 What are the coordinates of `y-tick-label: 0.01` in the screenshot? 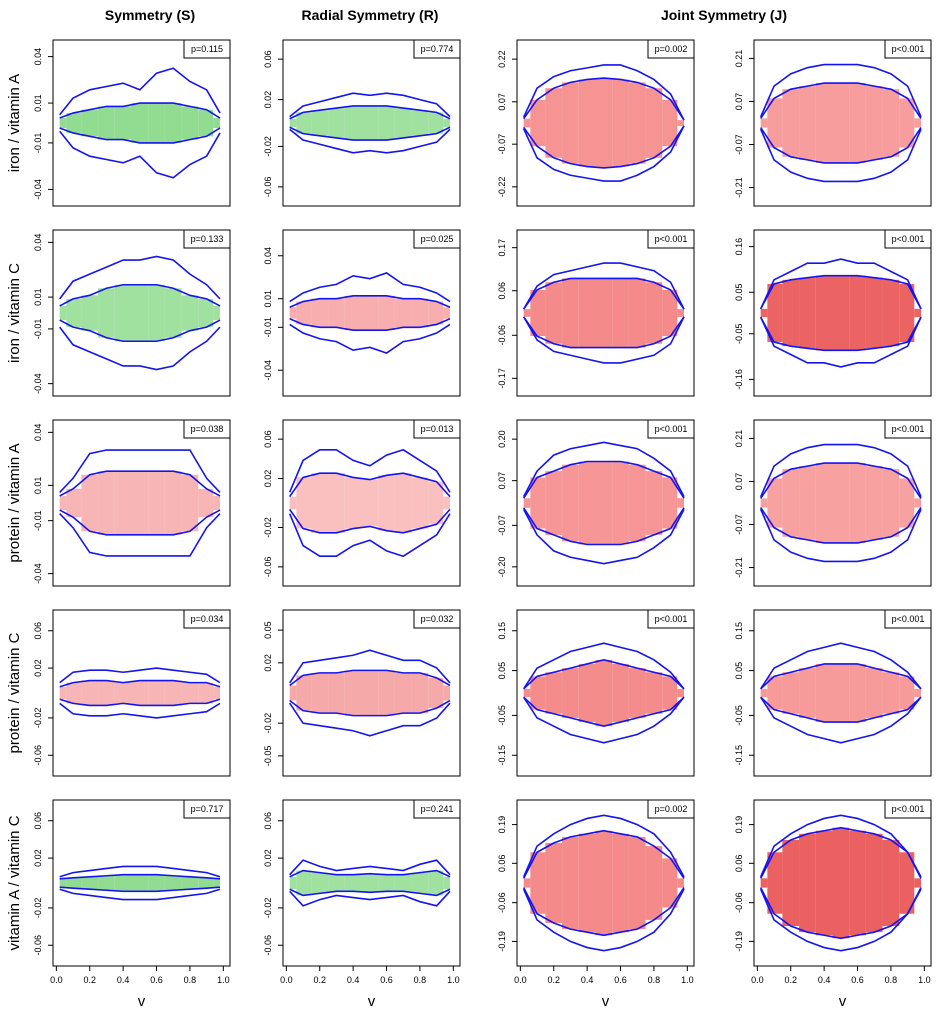 It's located at (38, 103).